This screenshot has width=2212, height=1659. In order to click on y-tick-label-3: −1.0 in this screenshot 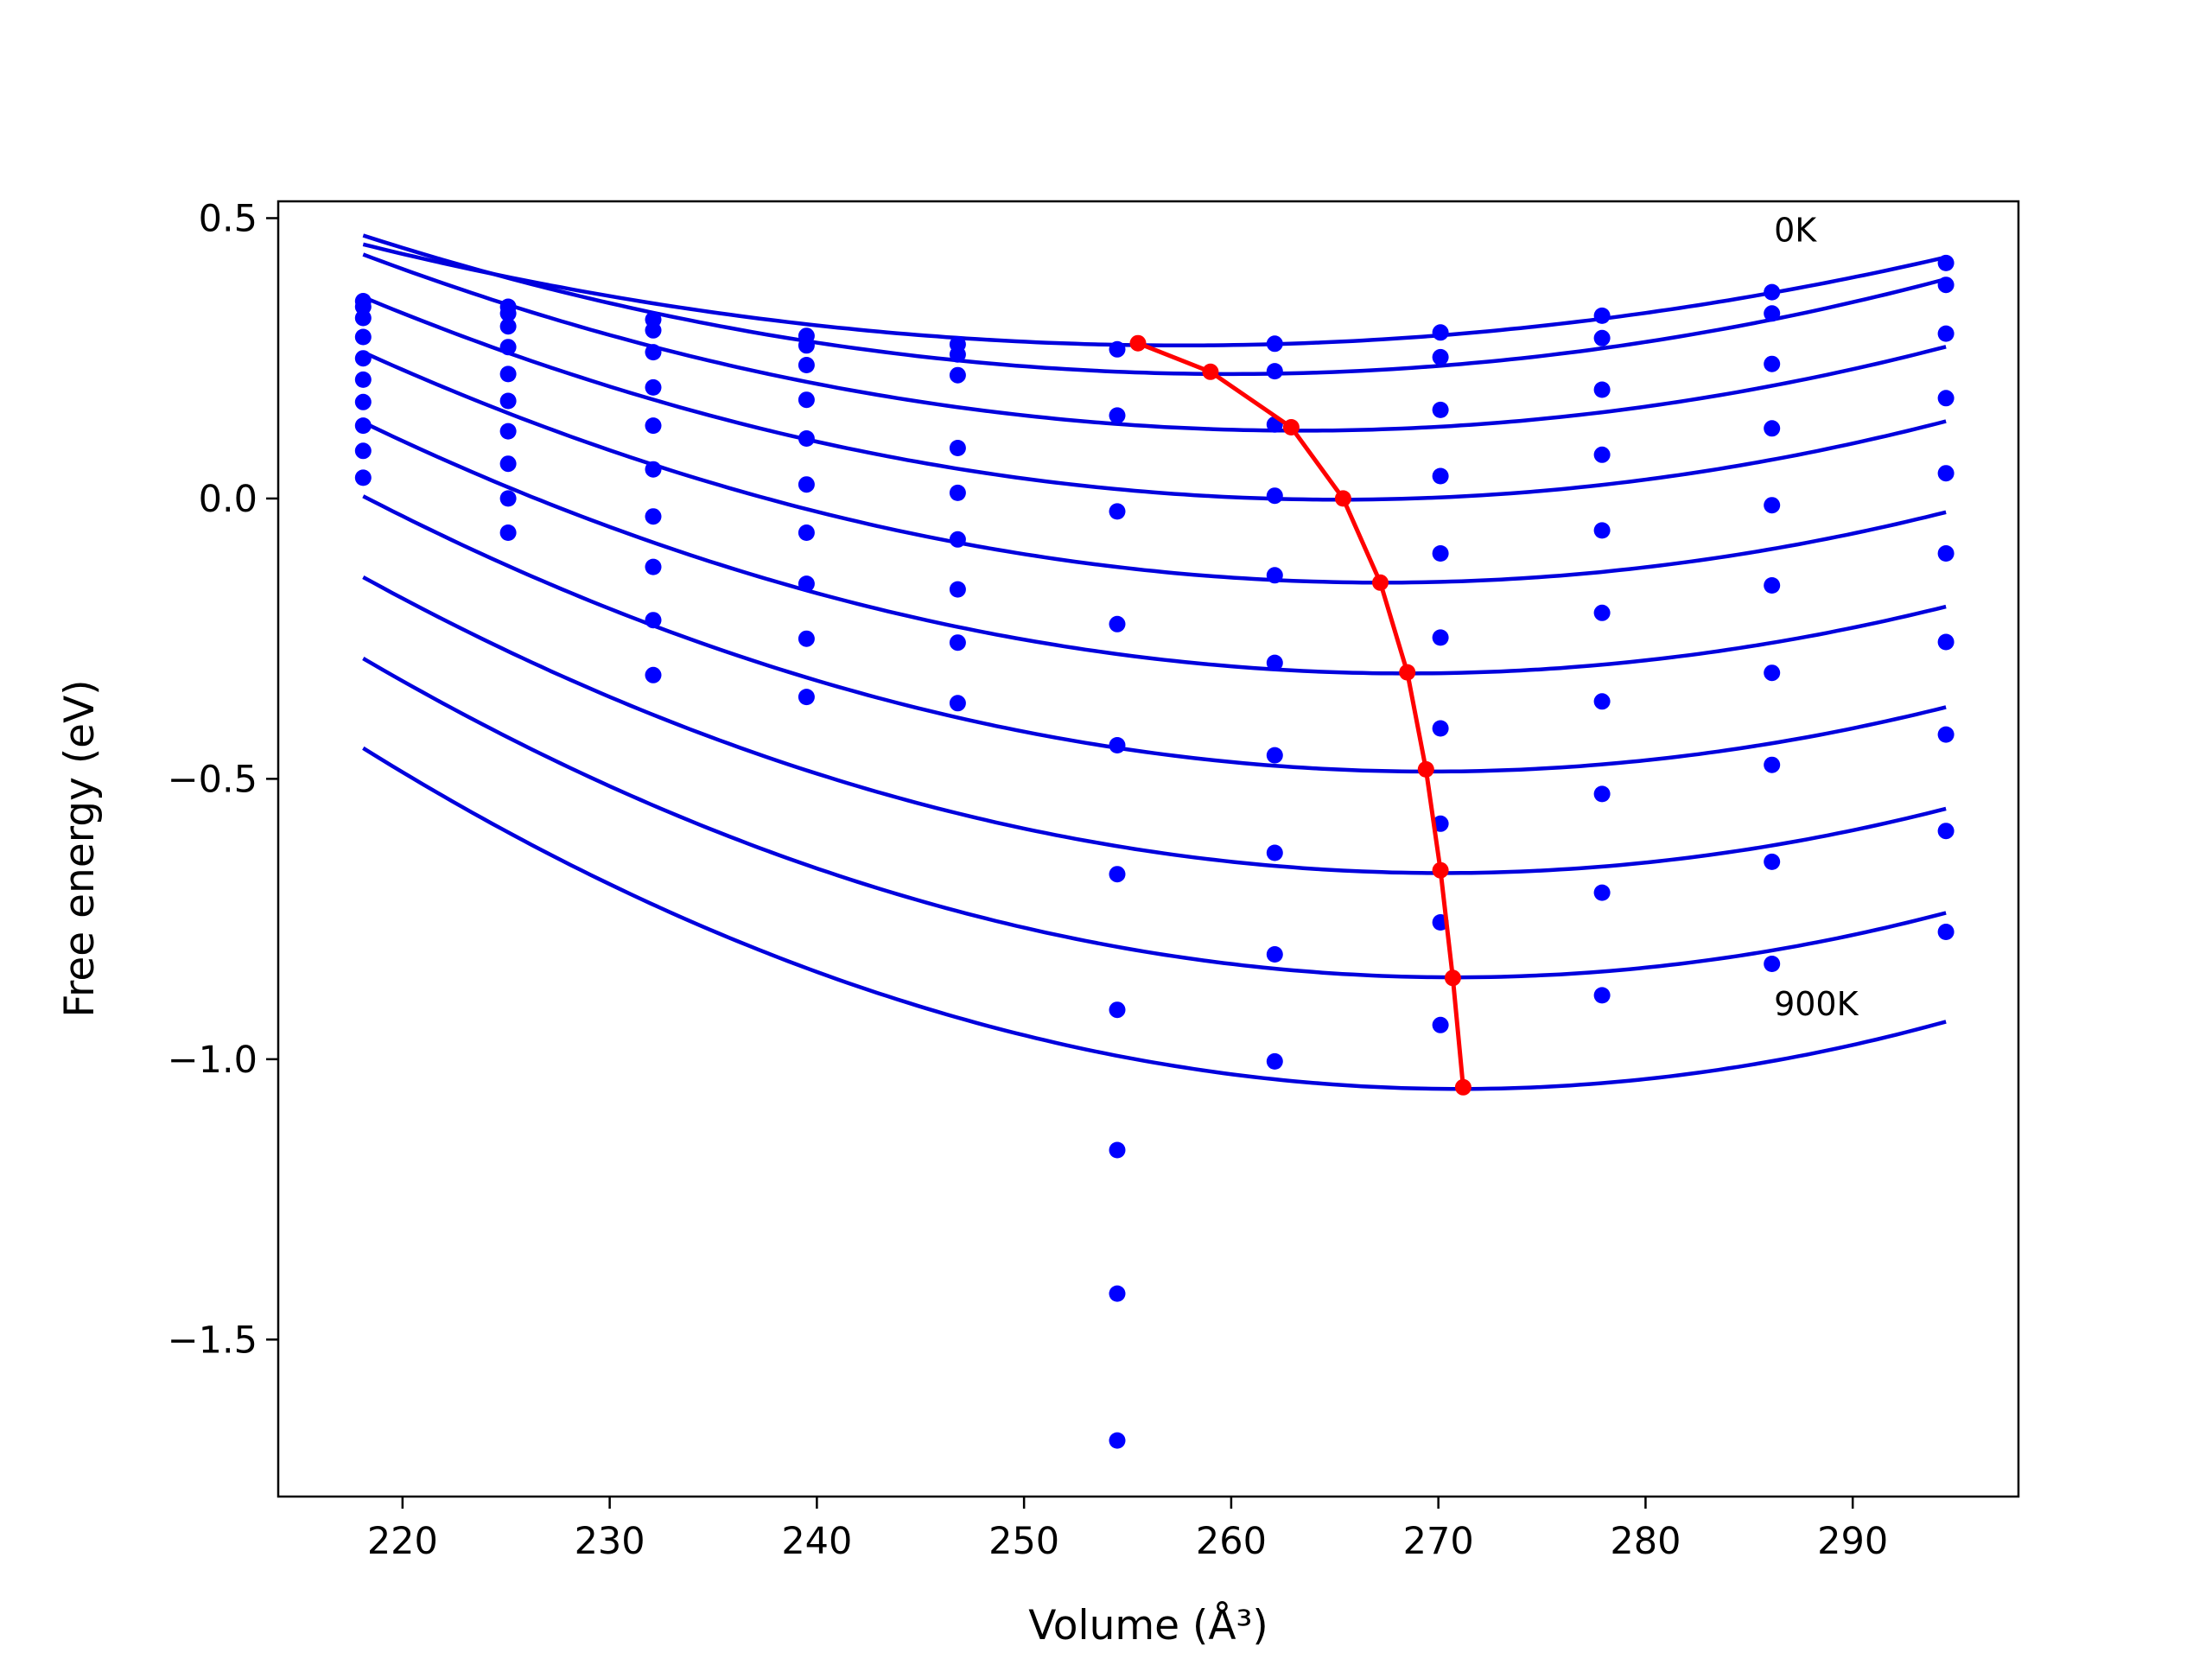, I will do `click(212, 1060)`.